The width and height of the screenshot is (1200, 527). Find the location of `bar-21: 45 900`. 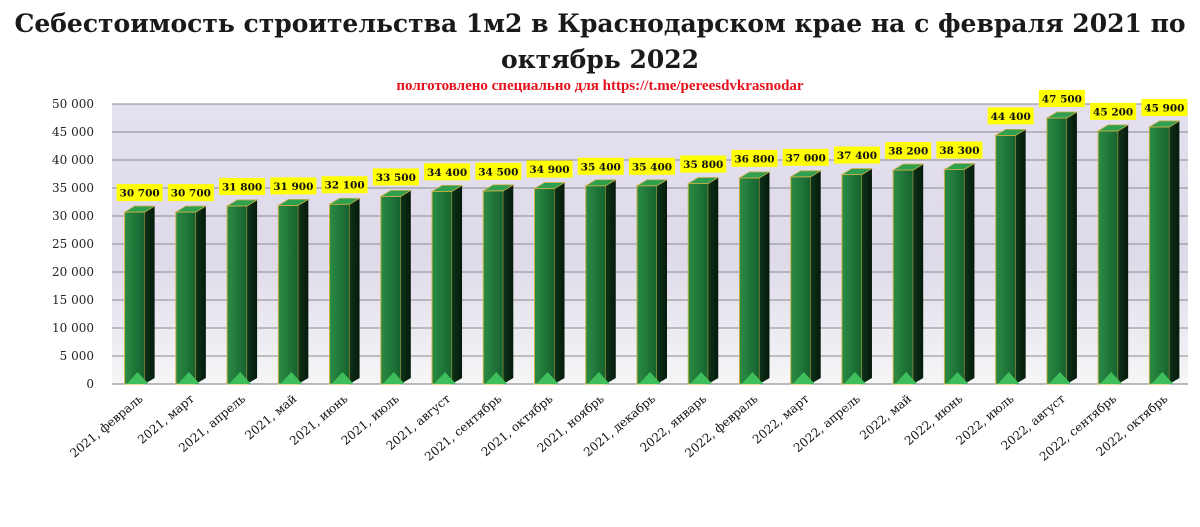

bar-21: 45 900 is located at coordinates (1164, 241).